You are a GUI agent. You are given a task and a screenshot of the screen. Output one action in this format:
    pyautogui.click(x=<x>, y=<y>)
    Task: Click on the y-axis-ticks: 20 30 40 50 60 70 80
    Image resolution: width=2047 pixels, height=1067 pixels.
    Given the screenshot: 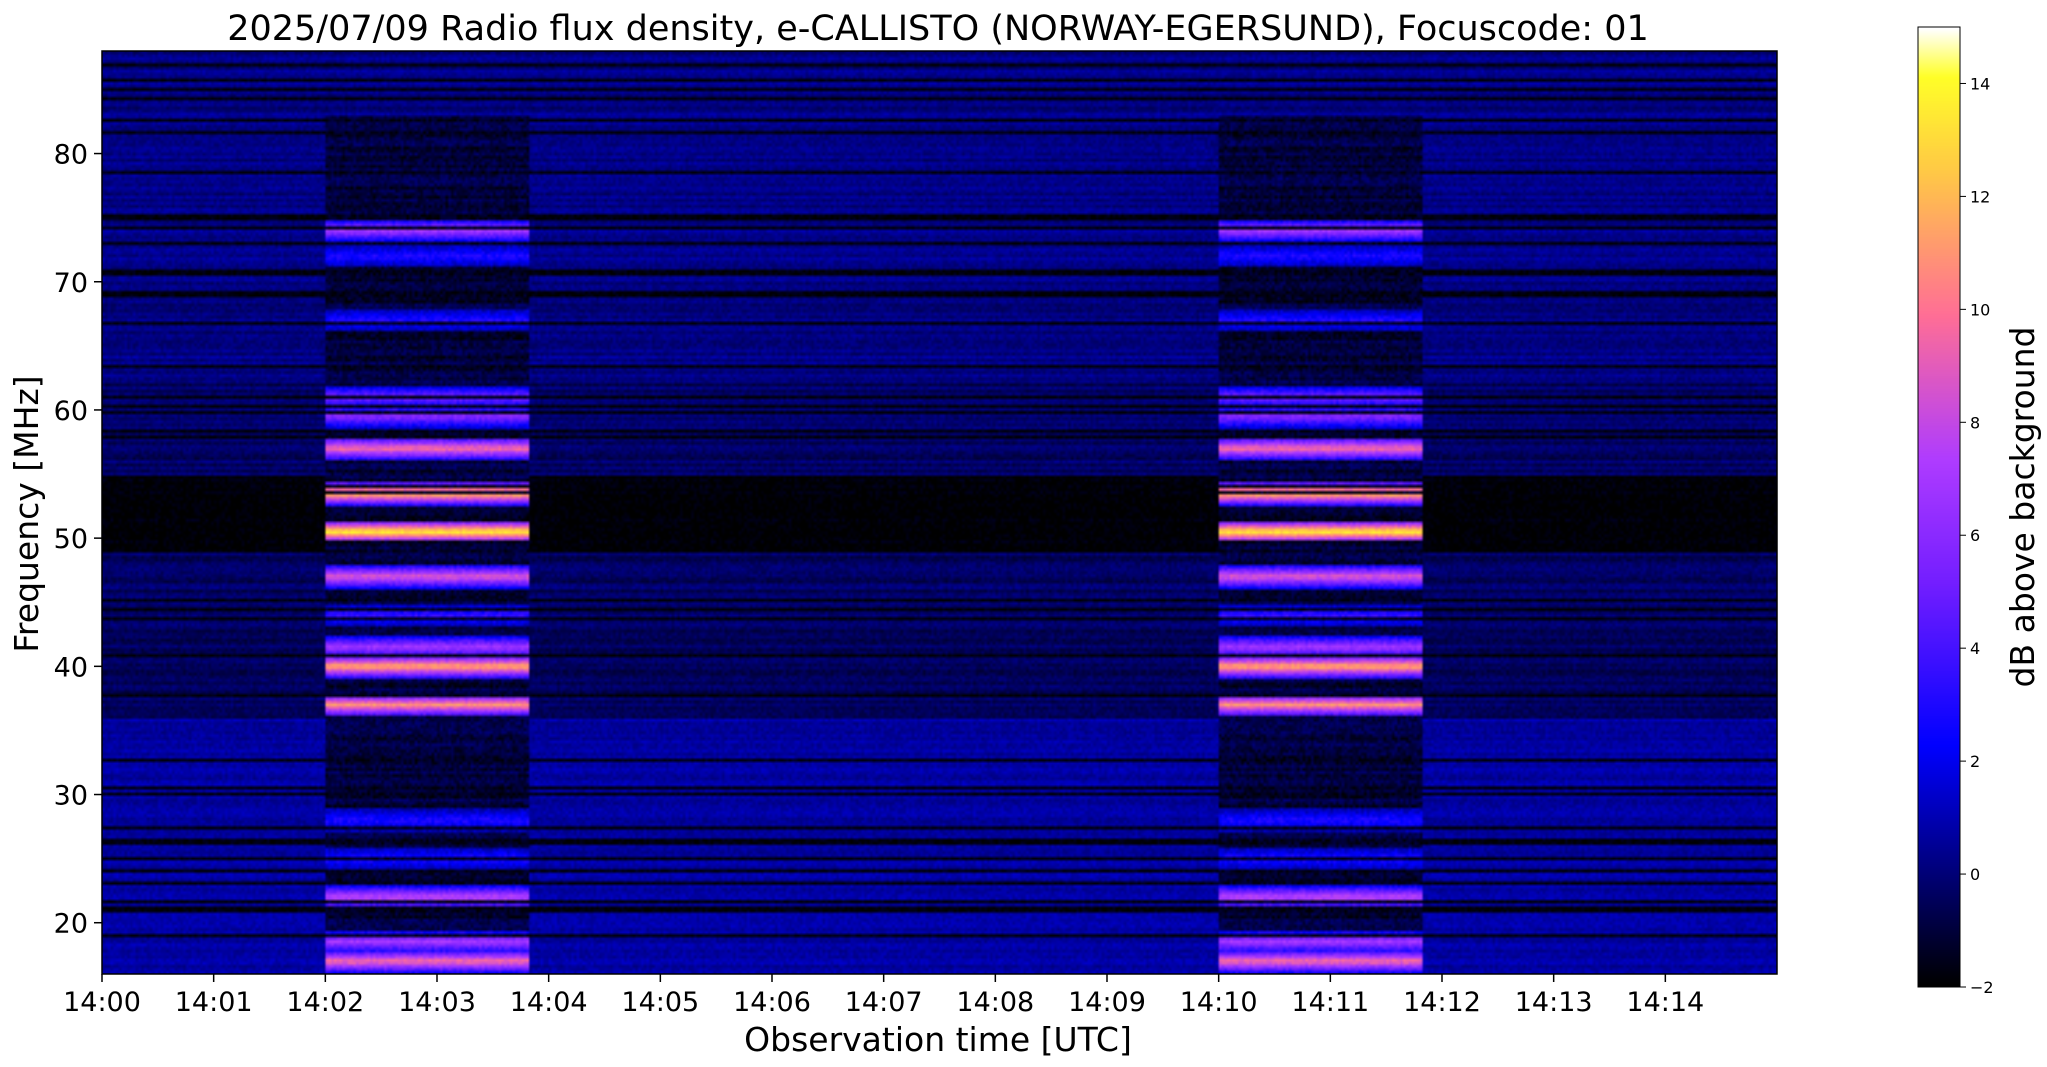 What is the action you would take?
    pyautogui.click(x=78, y=540)
    